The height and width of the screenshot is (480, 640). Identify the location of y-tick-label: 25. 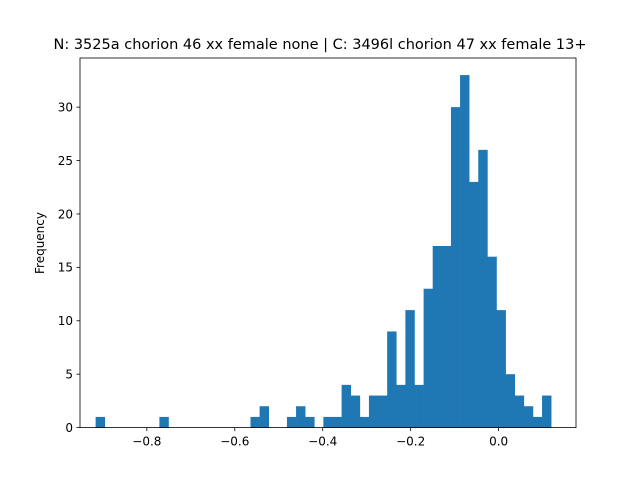
(65, 161).